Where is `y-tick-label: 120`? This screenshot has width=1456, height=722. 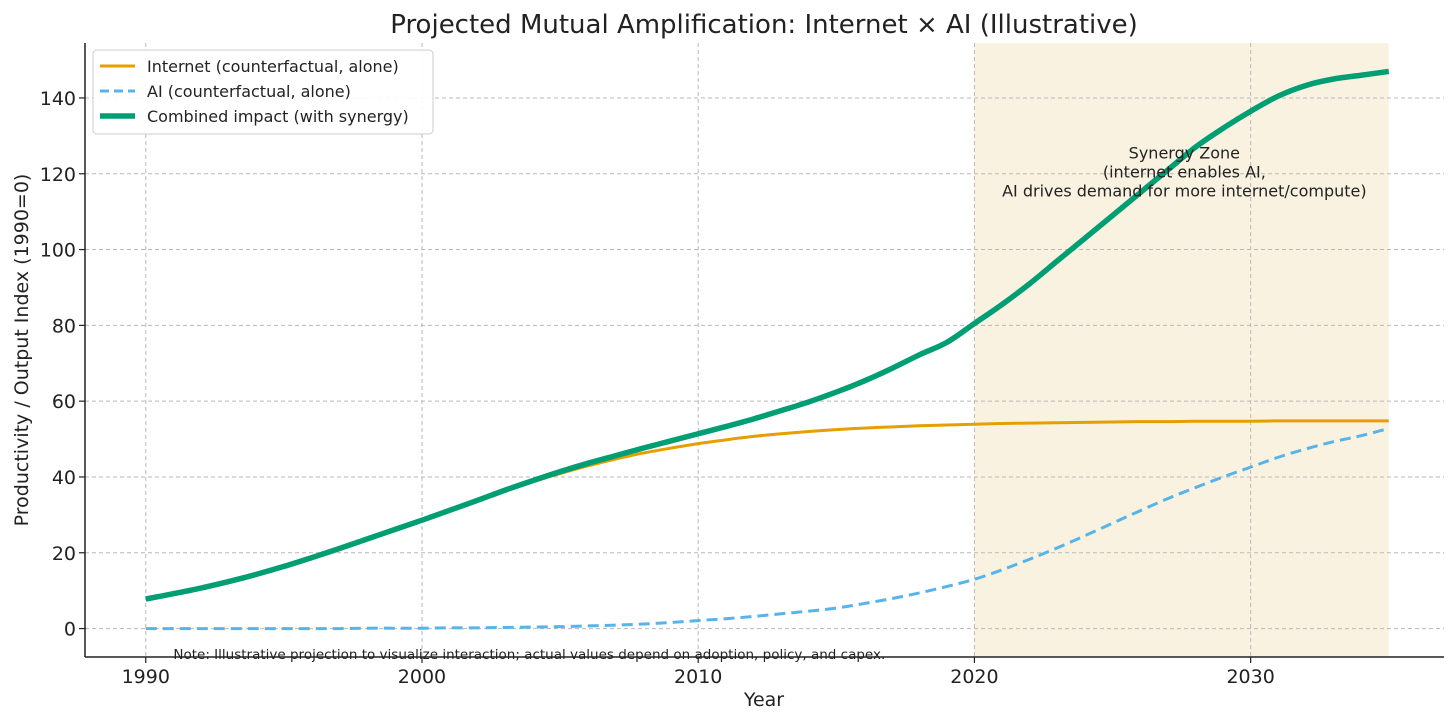
y-tick-label: 120 is located at coordinates (58, 175).